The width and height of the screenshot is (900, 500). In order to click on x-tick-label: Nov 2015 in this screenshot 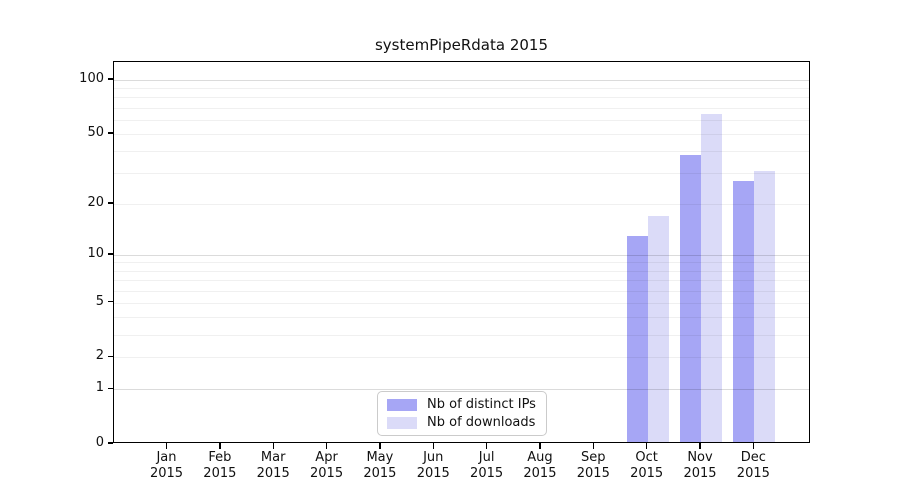, I will do `click(700, 466)`.